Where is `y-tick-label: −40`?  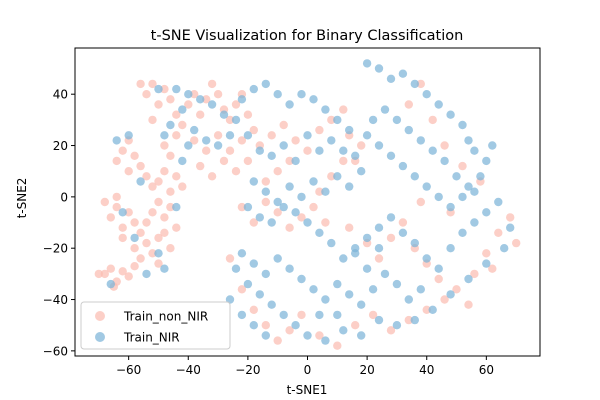 y-tick-label: −40 is located at coordinates (55, 300).